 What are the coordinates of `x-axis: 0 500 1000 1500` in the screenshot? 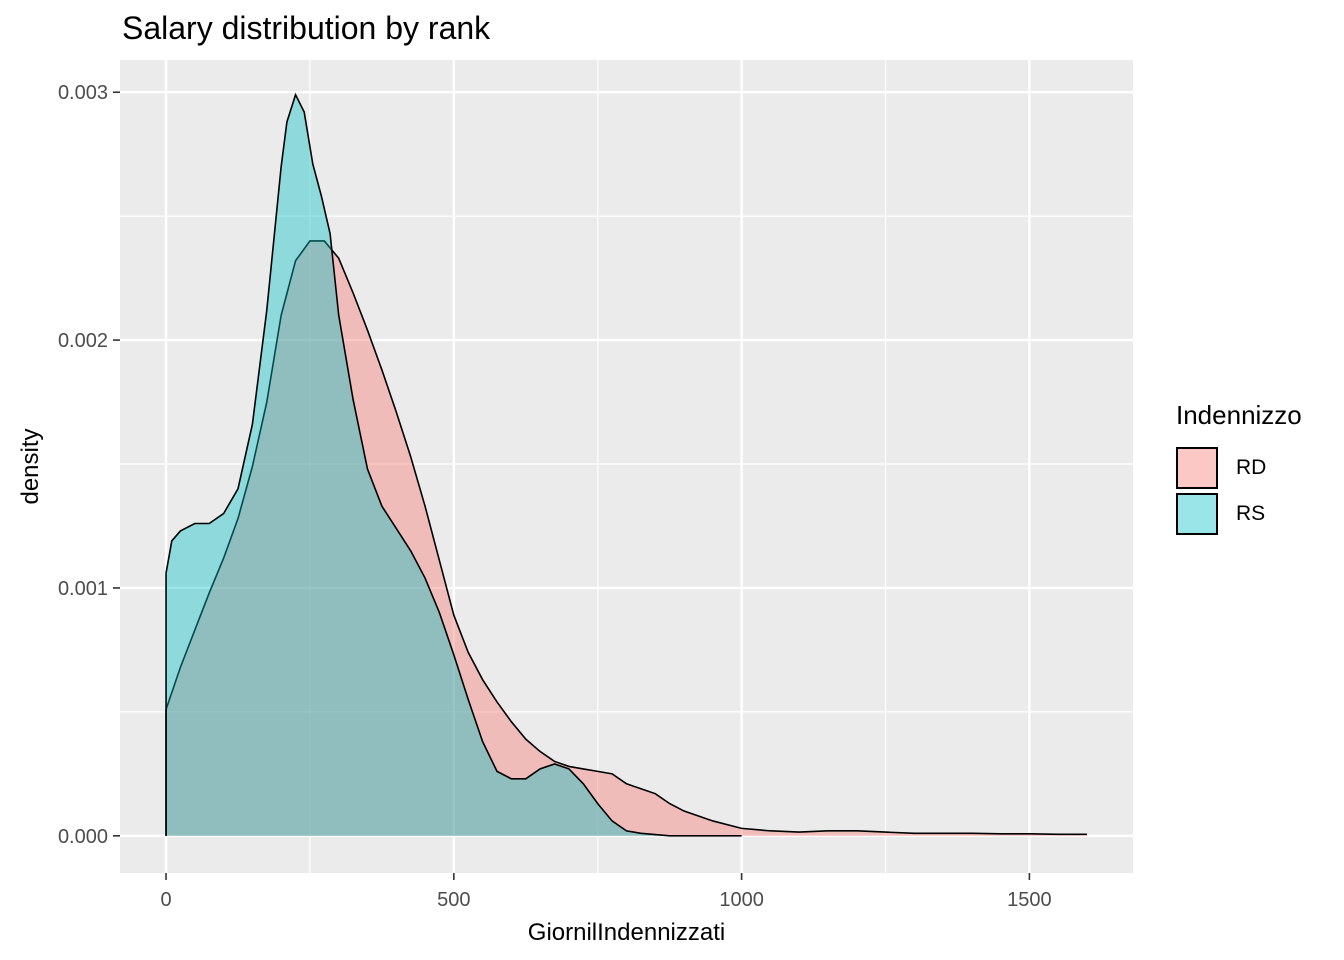 It's located at (606, 892).